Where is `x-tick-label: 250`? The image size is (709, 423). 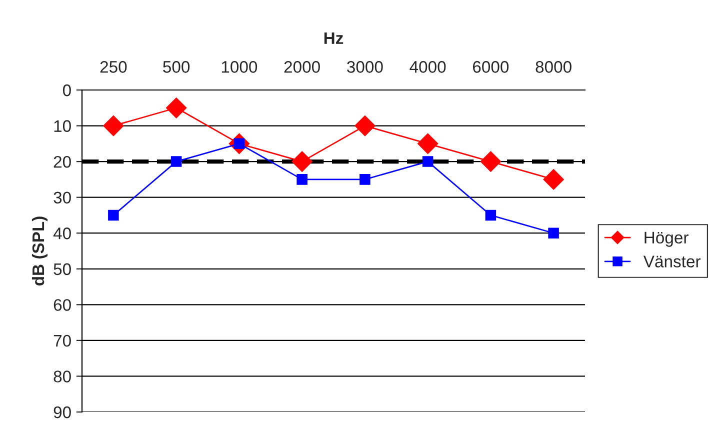 x-tick-label: 250 is located at coordinates (113, 67).